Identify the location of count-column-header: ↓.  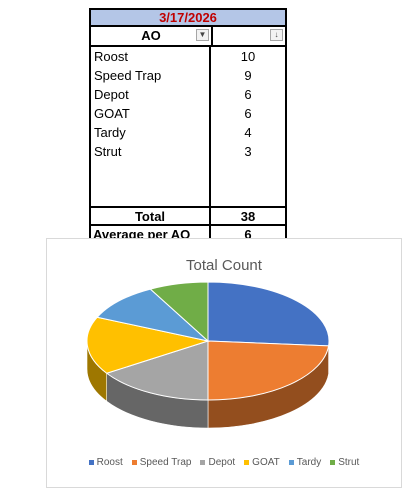
(249, 36).